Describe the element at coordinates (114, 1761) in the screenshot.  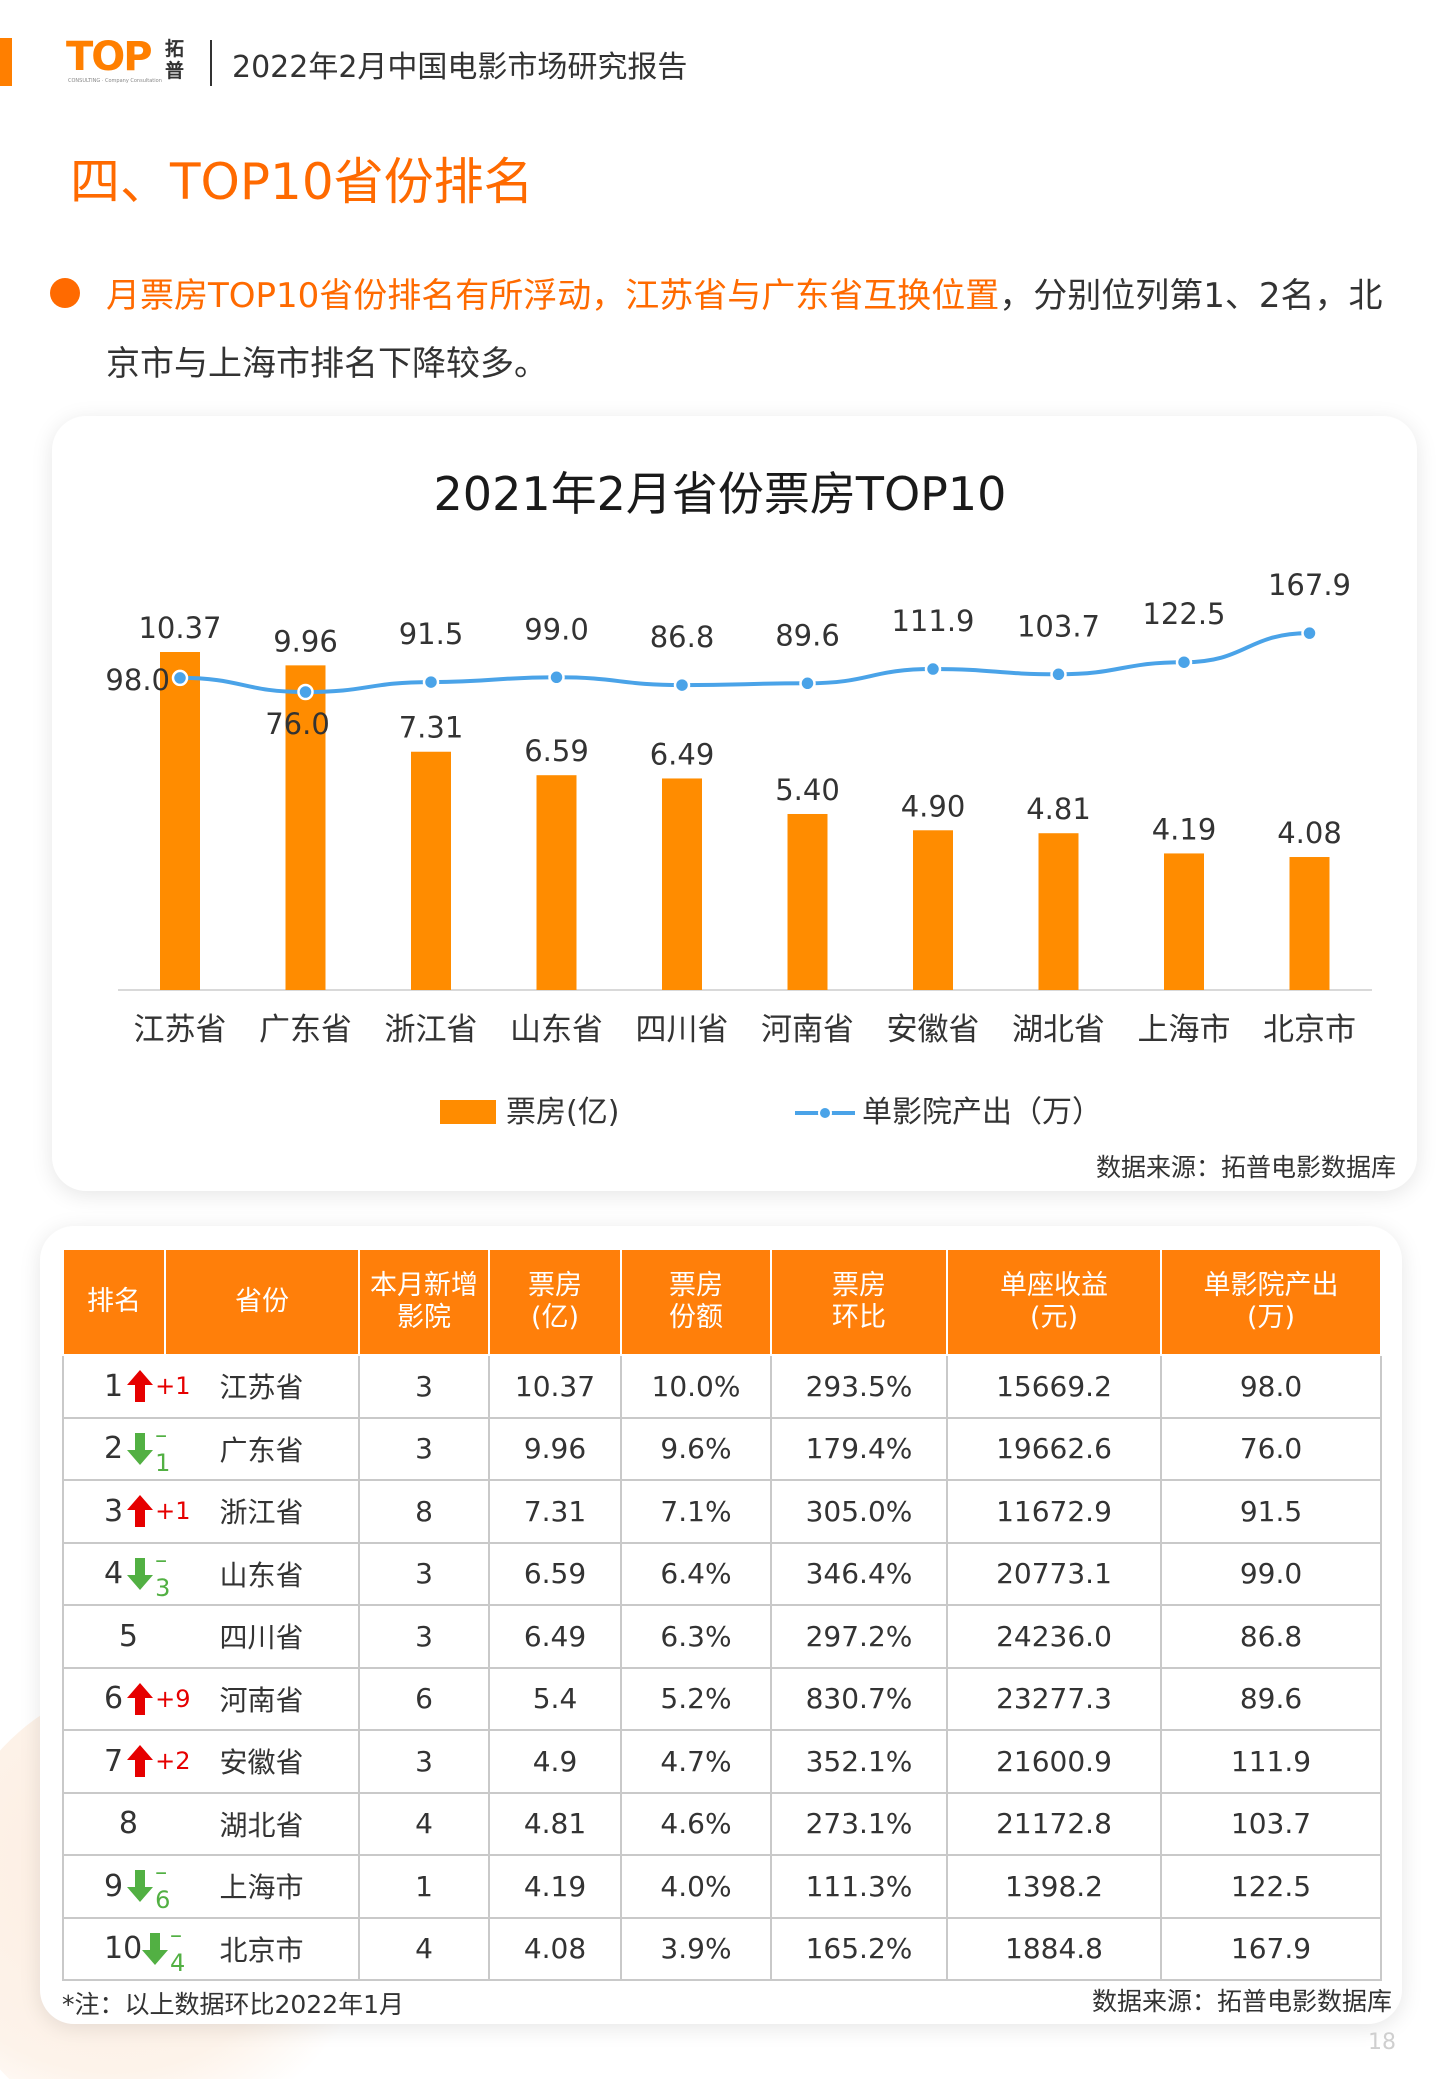
I see `rank-number: 7` at that location.